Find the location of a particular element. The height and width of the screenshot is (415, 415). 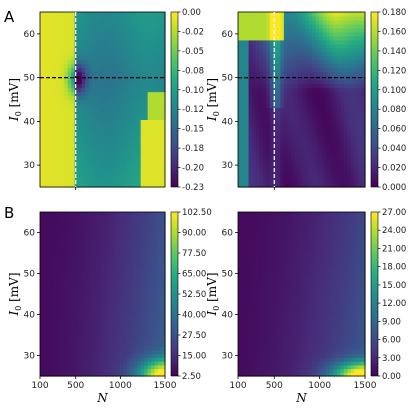

colorbar-tick-label: 0.160 is located at coordinates (394, 32).